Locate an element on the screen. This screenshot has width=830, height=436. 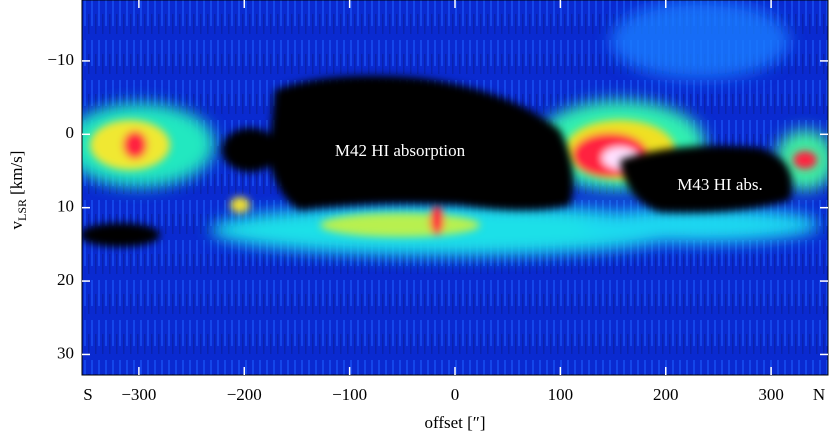
y-tick-label: −10 is located at coordinates (60, 59).